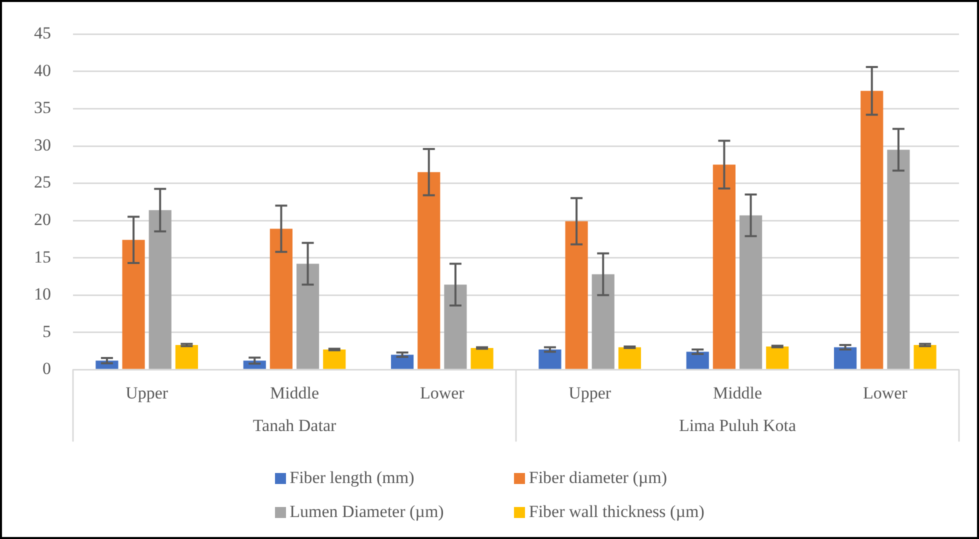  I want to click on legend-label: Fiber length (mm), so click(352, 478).